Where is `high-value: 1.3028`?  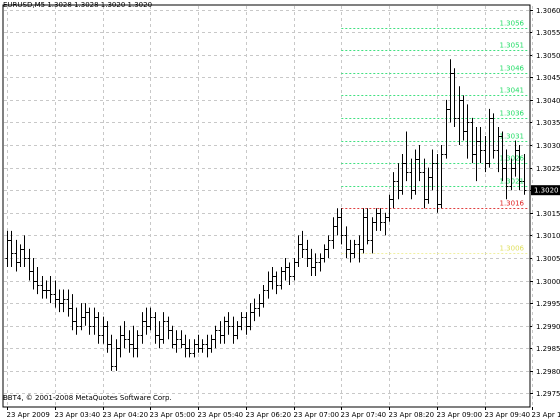
high-value: 1.3028 is located at coordinates (86, 5).